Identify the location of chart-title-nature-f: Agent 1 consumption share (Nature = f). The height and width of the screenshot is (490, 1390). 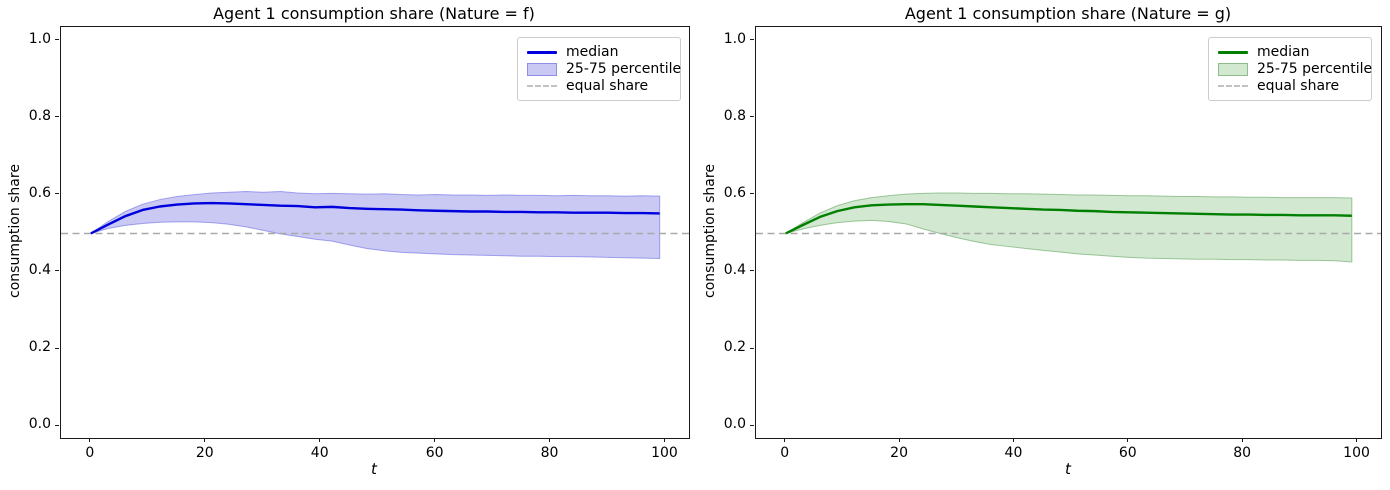
(374, 13).